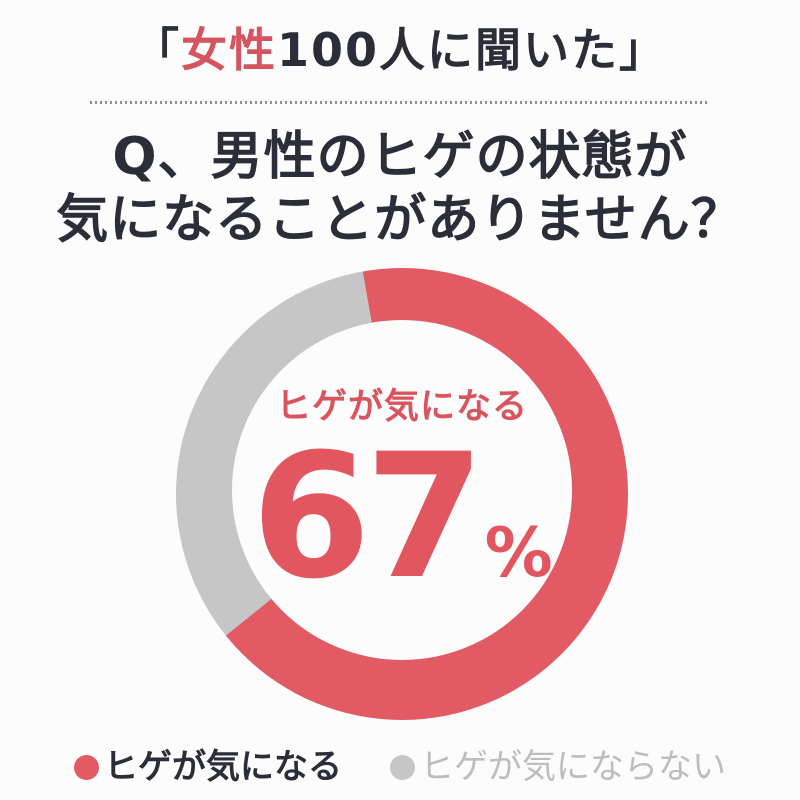 The height and width of the screenshot is (800, 800). What do you see at coordinates (472, 50) in the screenshot?
I see `title-rest: 100人に聞いた」` at bounding box center [472, 50].